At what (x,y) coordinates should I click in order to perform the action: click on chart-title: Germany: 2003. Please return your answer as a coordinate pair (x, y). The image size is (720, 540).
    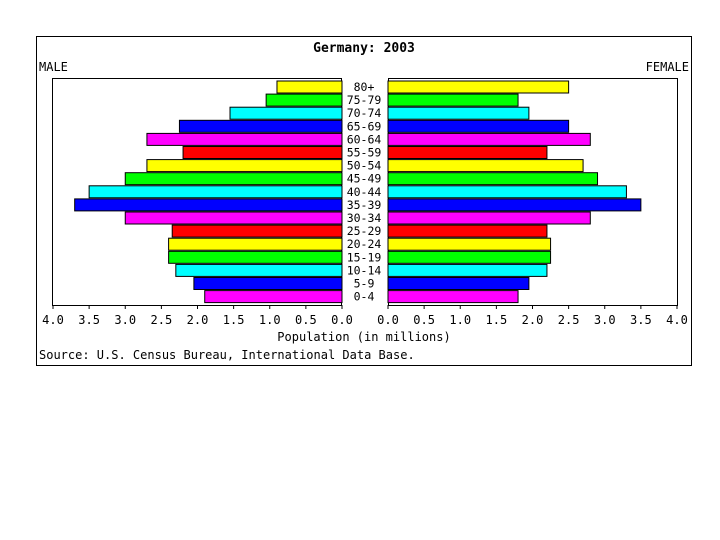
    Looking at the image, I should click on (364, 48).